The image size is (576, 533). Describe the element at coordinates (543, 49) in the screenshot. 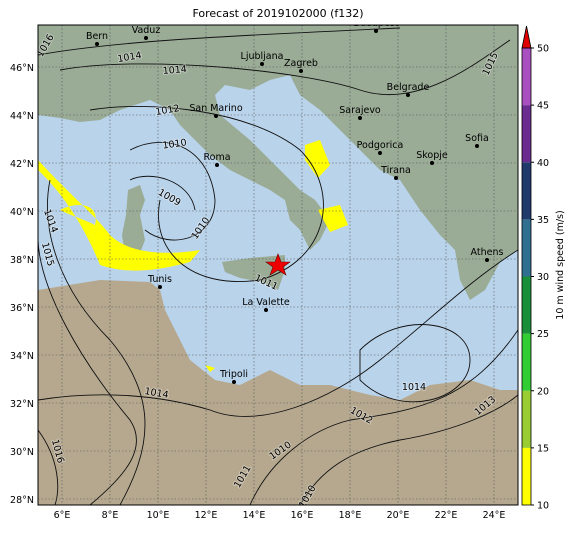

I see `colorbar-tick-label: 50` at that location.